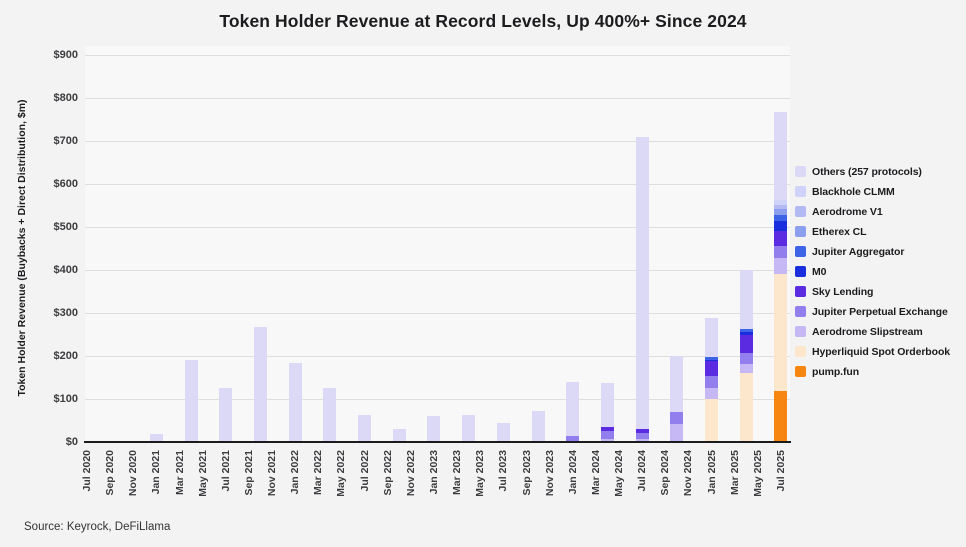 The height and width of the screenshot is (547, 966). I want to click on x-axis-line, so click(437, 442).